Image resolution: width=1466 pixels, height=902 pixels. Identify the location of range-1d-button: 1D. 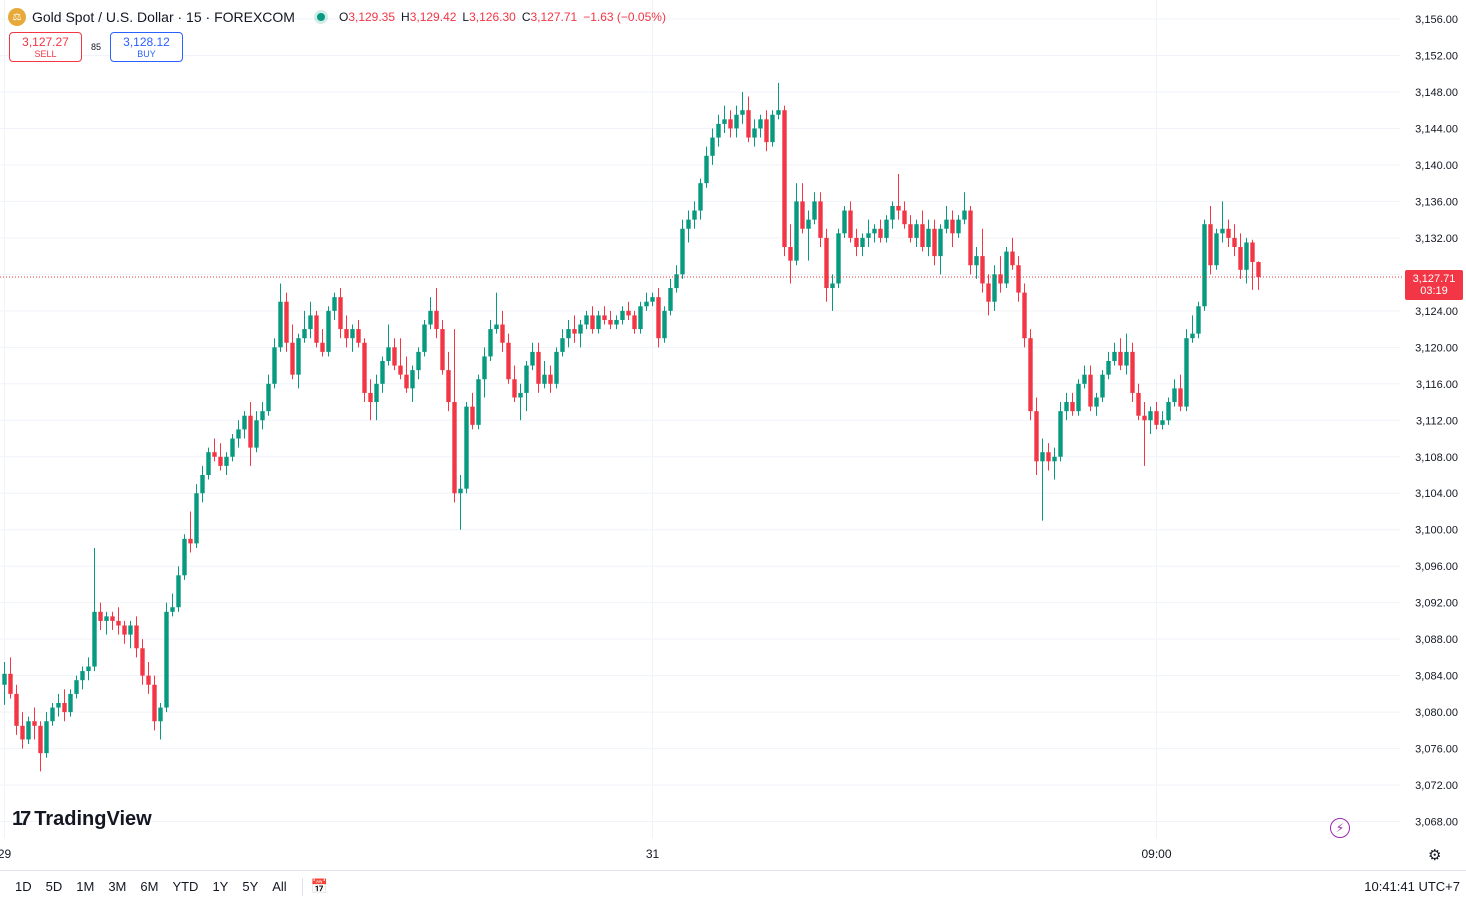
(23, 886).